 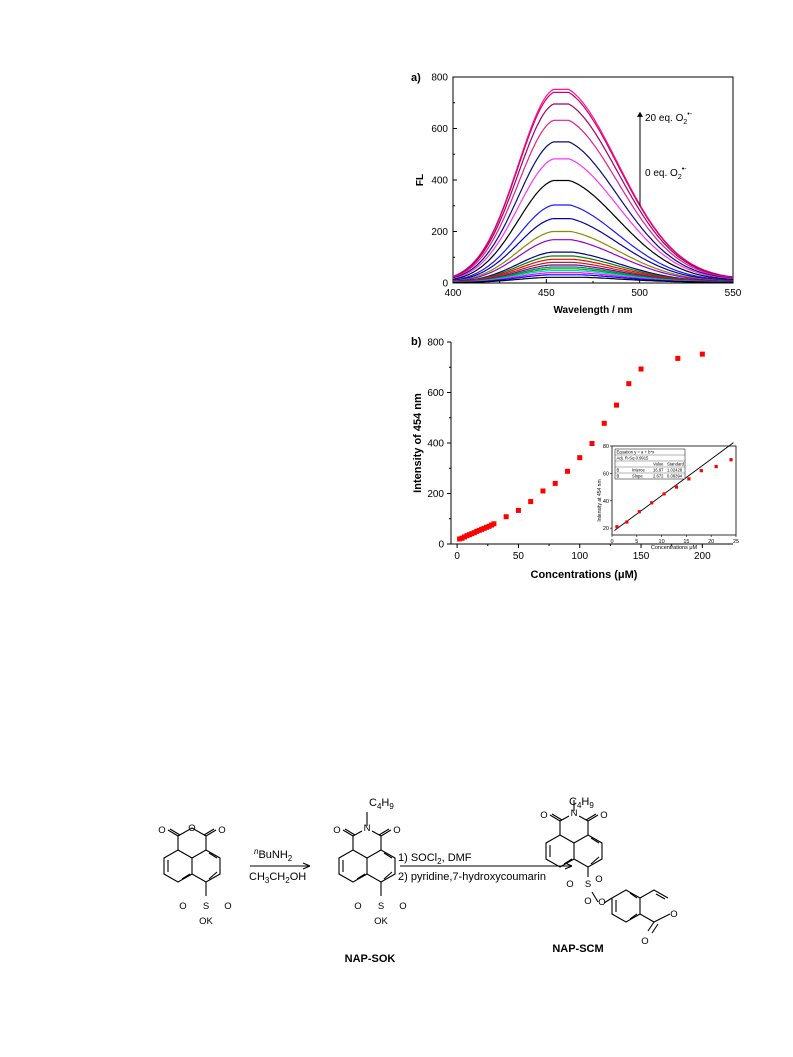 I want to click on inset-table-head-value: Value, so click(x=658, y=464).